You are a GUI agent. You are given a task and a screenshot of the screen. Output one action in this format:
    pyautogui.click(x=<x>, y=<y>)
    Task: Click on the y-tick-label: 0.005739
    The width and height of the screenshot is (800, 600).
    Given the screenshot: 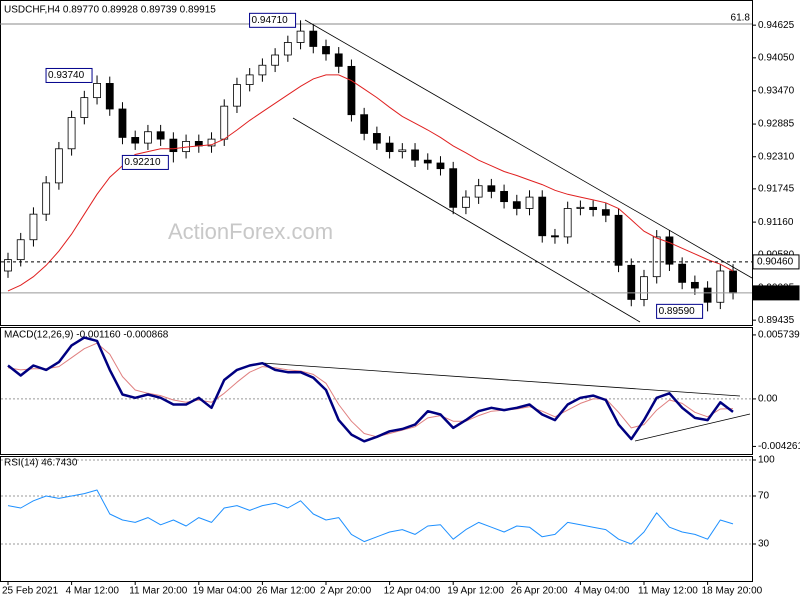 What is the action you would take?
    pyautogui.click(x=779, y=335)
    